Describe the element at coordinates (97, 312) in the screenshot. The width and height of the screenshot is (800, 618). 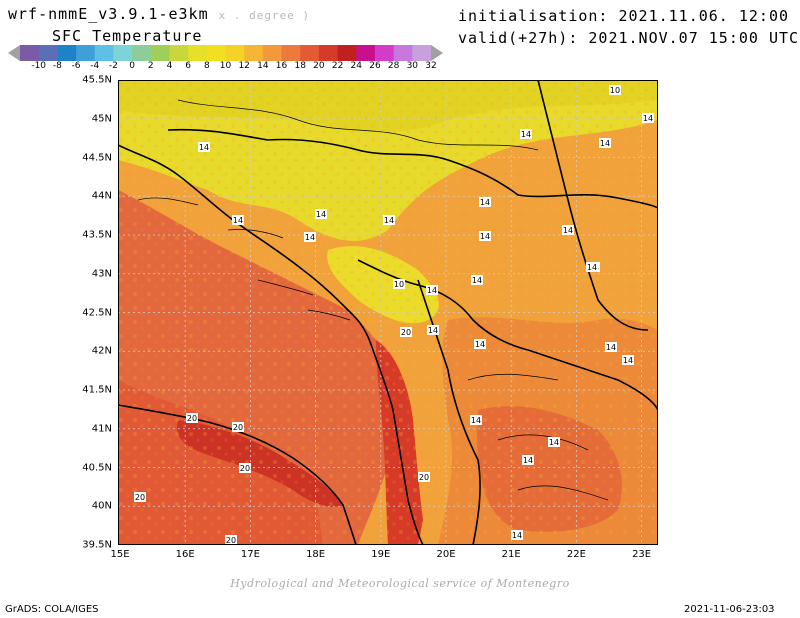
I see `latitude-tick-label: 42.5N` at that location.